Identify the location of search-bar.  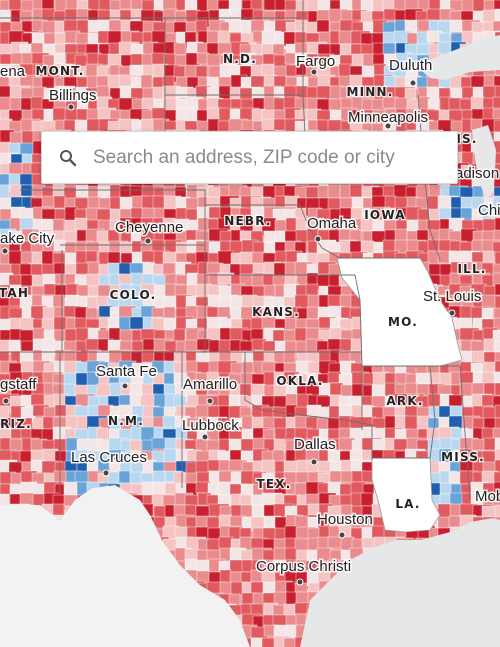
(249, 157).